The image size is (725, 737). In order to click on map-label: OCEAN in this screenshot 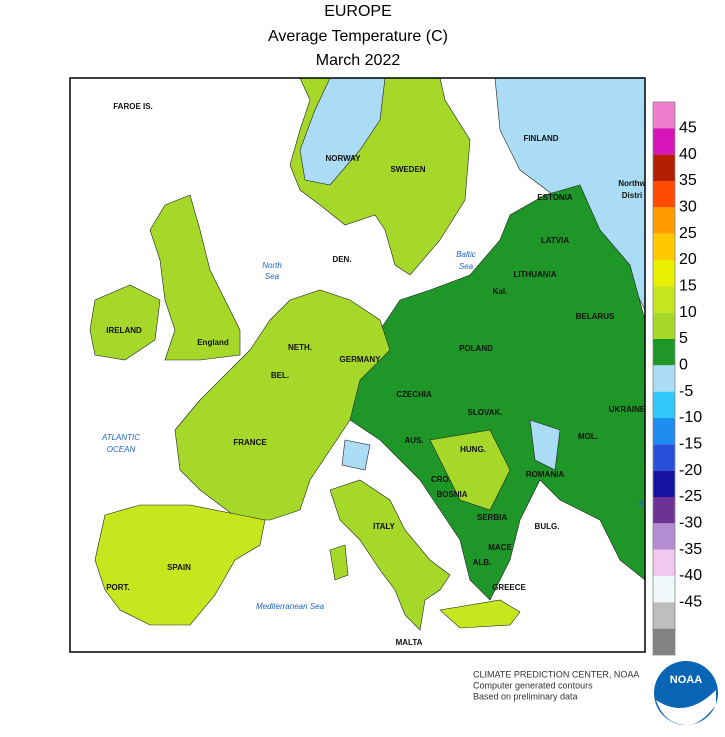, I will do `click(121, 449)`.